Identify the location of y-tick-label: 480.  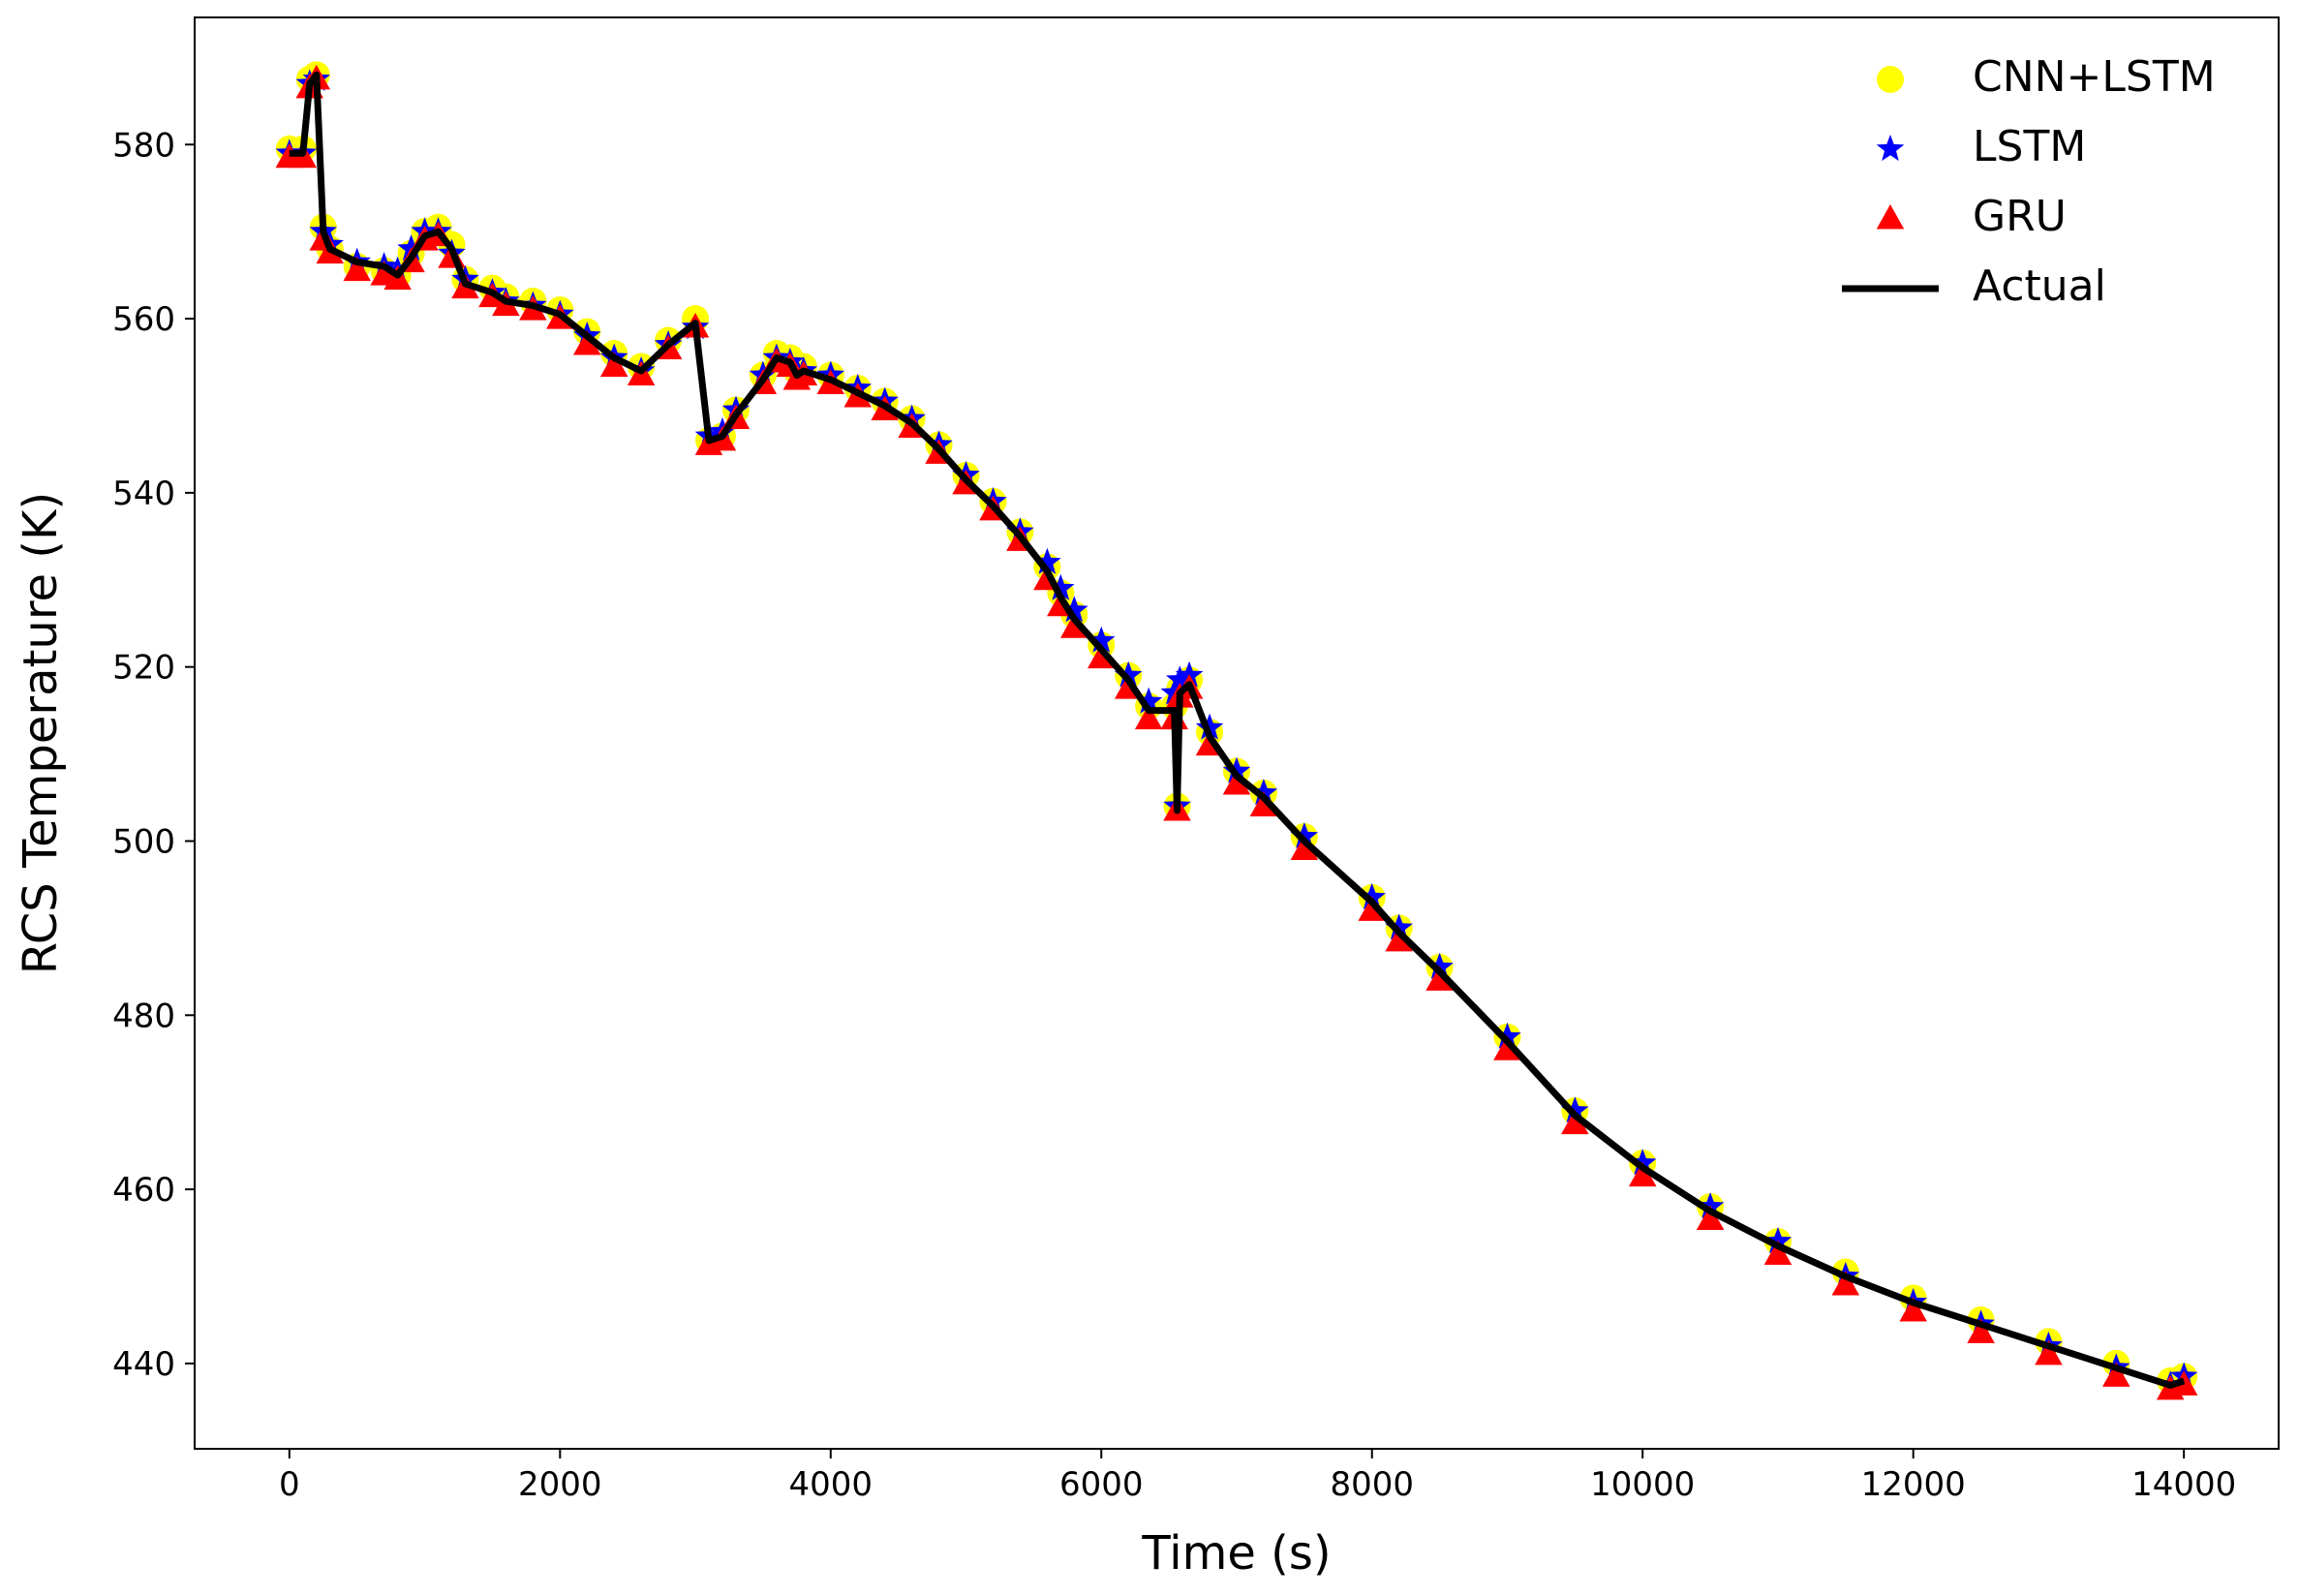
(143, 1016).